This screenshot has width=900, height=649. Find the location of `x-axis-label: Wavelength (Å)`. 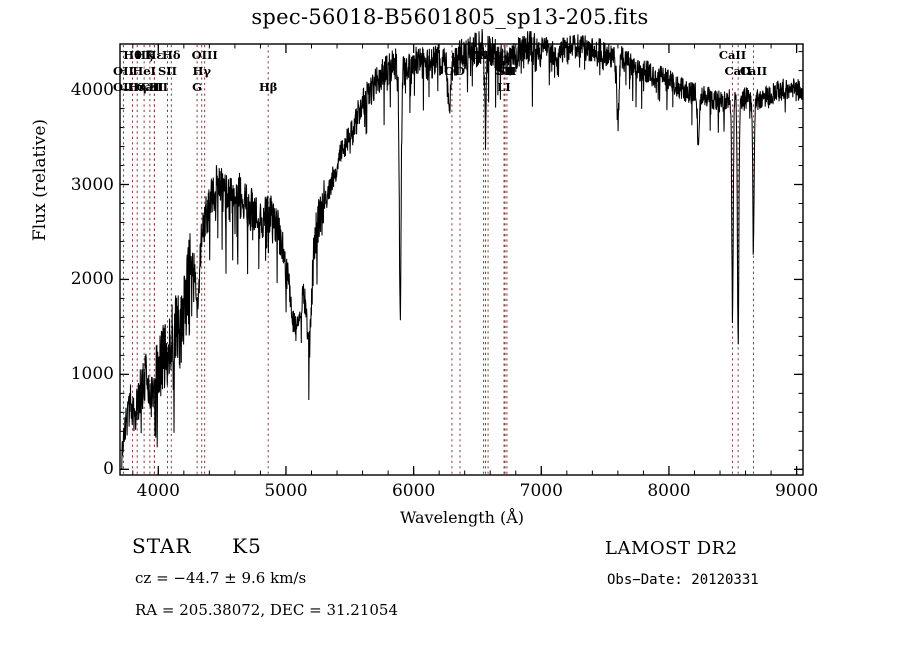

x-axis-label: Wavelength (Å) is located at coordinates (462, 517).